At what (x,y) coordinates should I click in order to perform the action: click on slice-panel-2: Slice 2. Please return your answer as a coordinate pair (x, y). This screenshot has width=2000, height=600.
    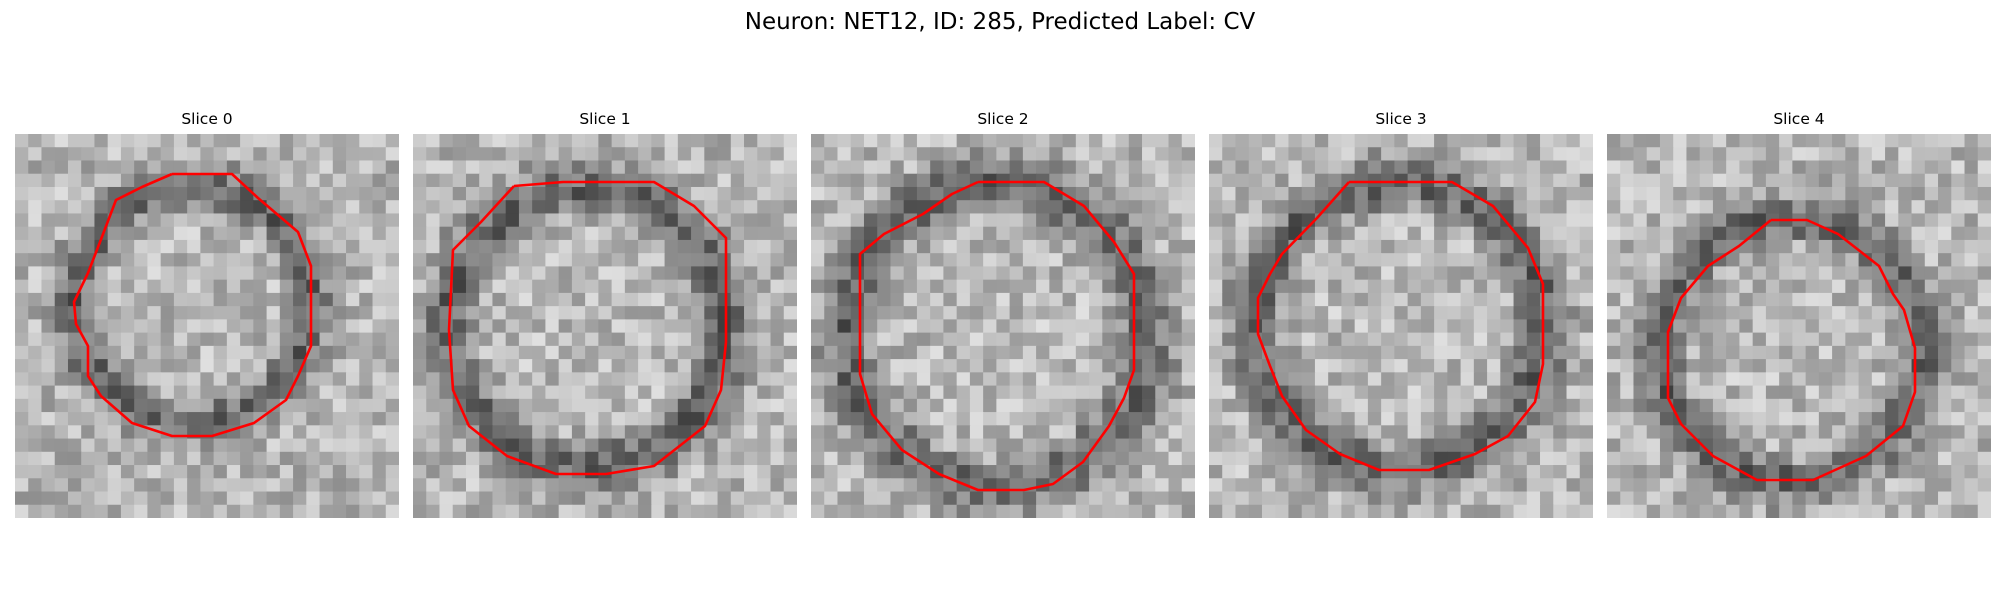
    Looking at the image, I should click on (1003, 312).